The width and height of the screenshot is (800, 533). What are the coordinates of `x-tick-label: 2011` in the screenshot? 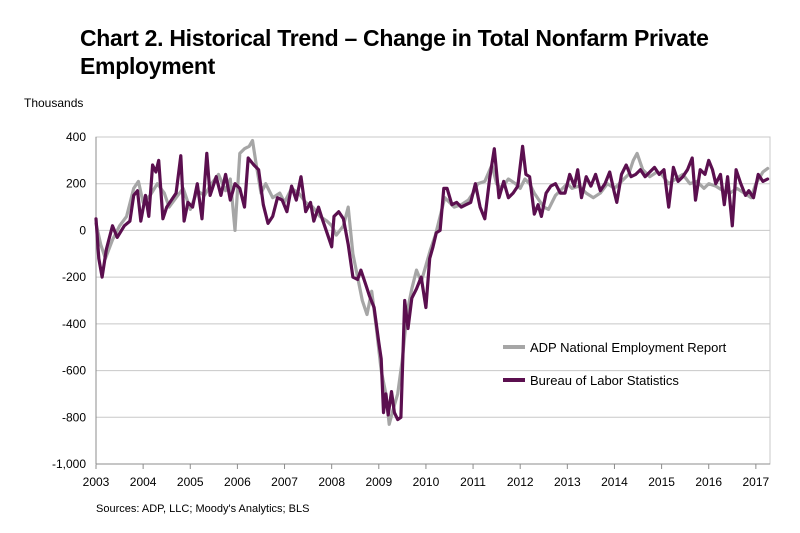 It's located at (473, 482).